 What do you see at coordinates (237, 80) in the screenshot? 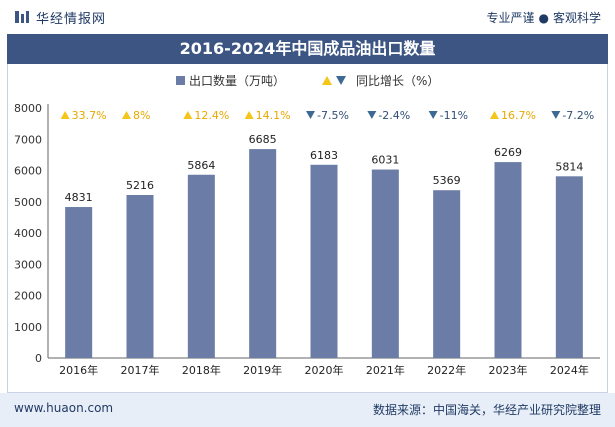
I see `legend-series-label: 出口数量（万吨）` at bounding box center [237, 80].